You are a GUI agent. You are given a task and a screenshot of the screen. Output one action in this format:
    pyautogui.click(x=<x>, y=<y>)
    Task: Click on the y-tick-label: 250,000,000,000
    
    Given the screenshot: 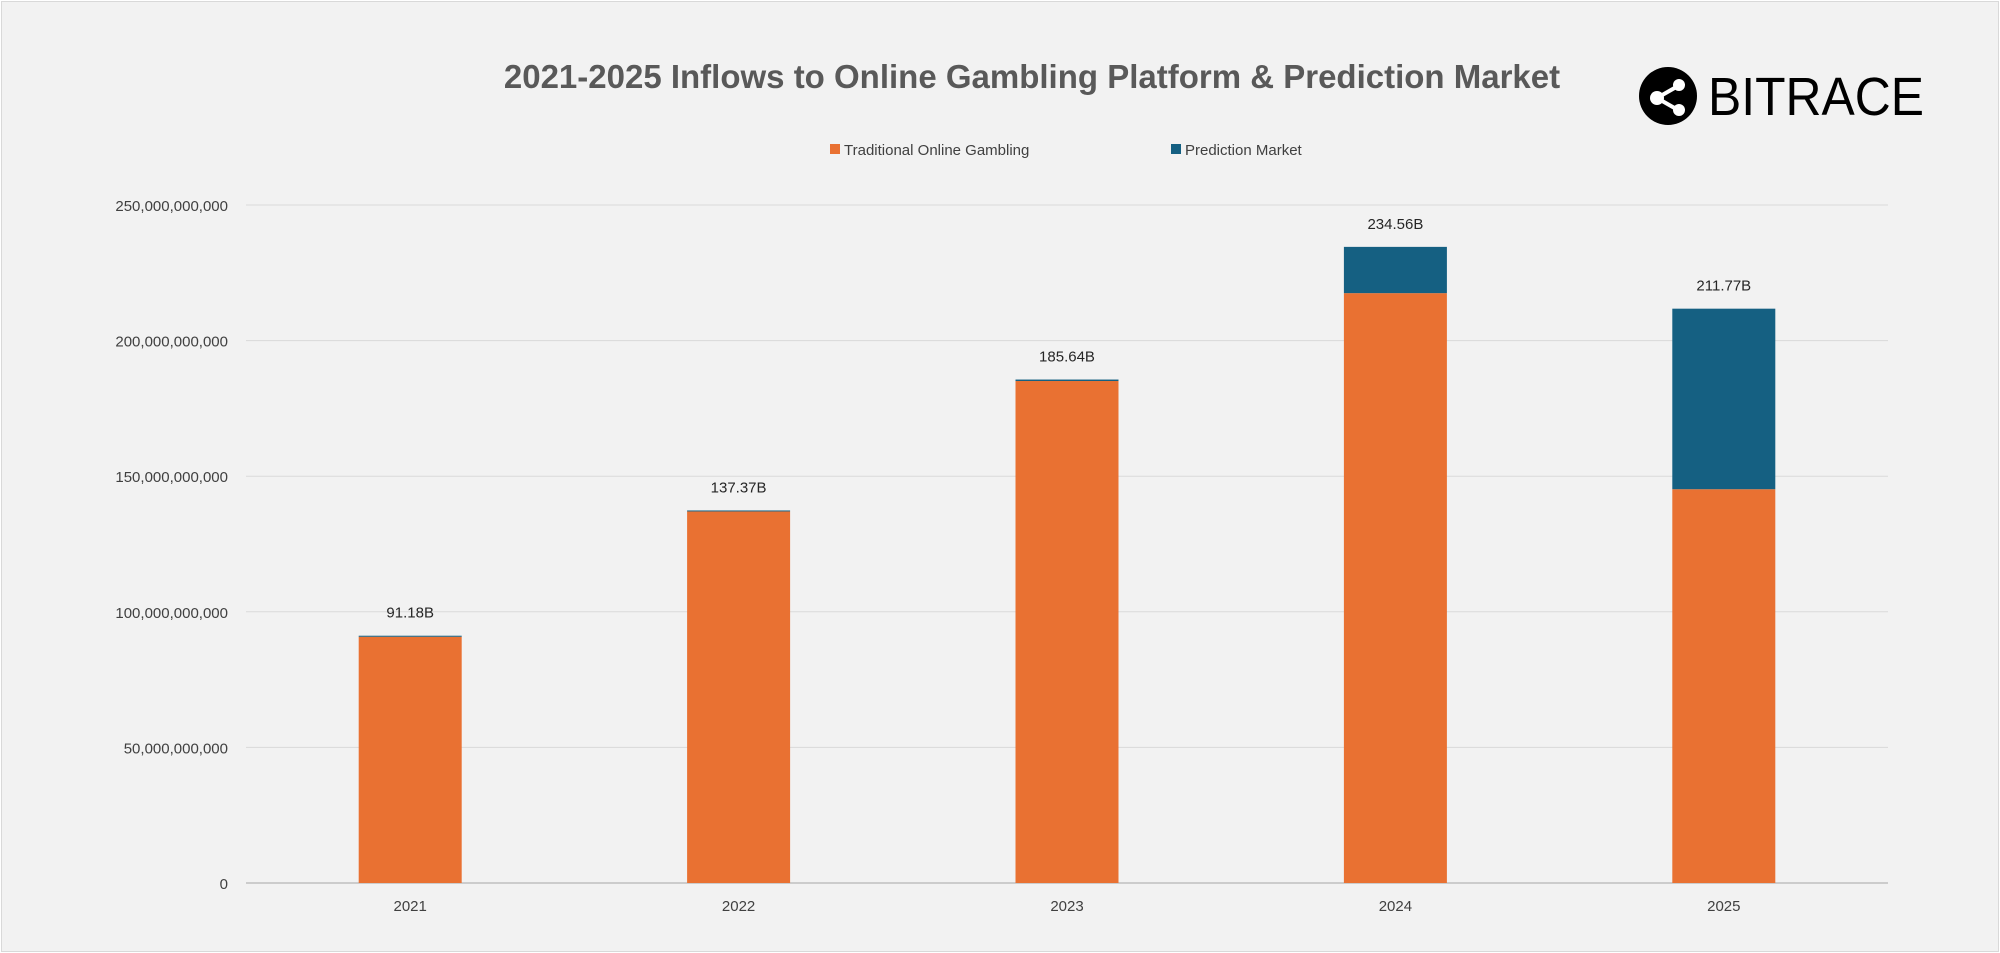 What is the action you would take?
    pyautogui.click(x=171, y=206)
    